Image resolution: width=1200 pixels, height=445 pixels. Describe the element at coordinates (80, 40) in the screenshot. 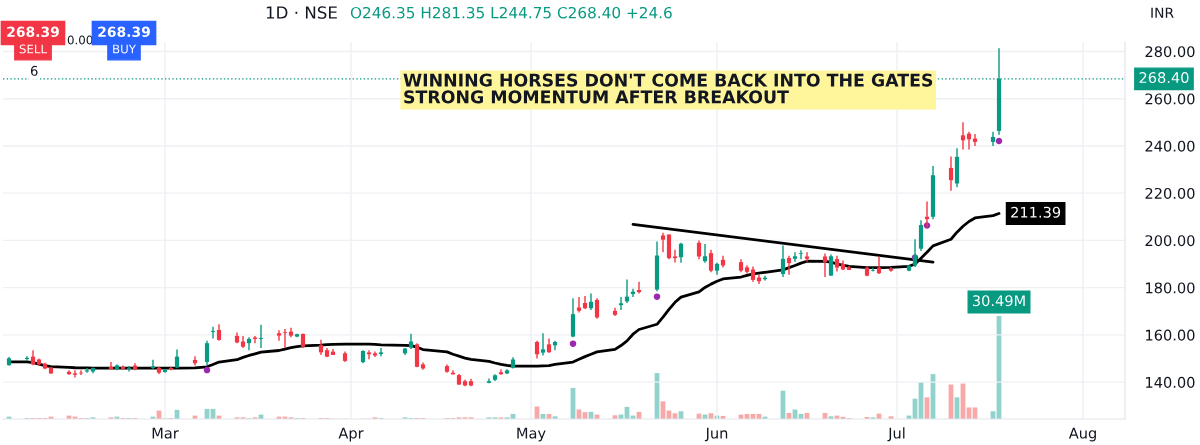

I see `annotation: 0.00` at that location.